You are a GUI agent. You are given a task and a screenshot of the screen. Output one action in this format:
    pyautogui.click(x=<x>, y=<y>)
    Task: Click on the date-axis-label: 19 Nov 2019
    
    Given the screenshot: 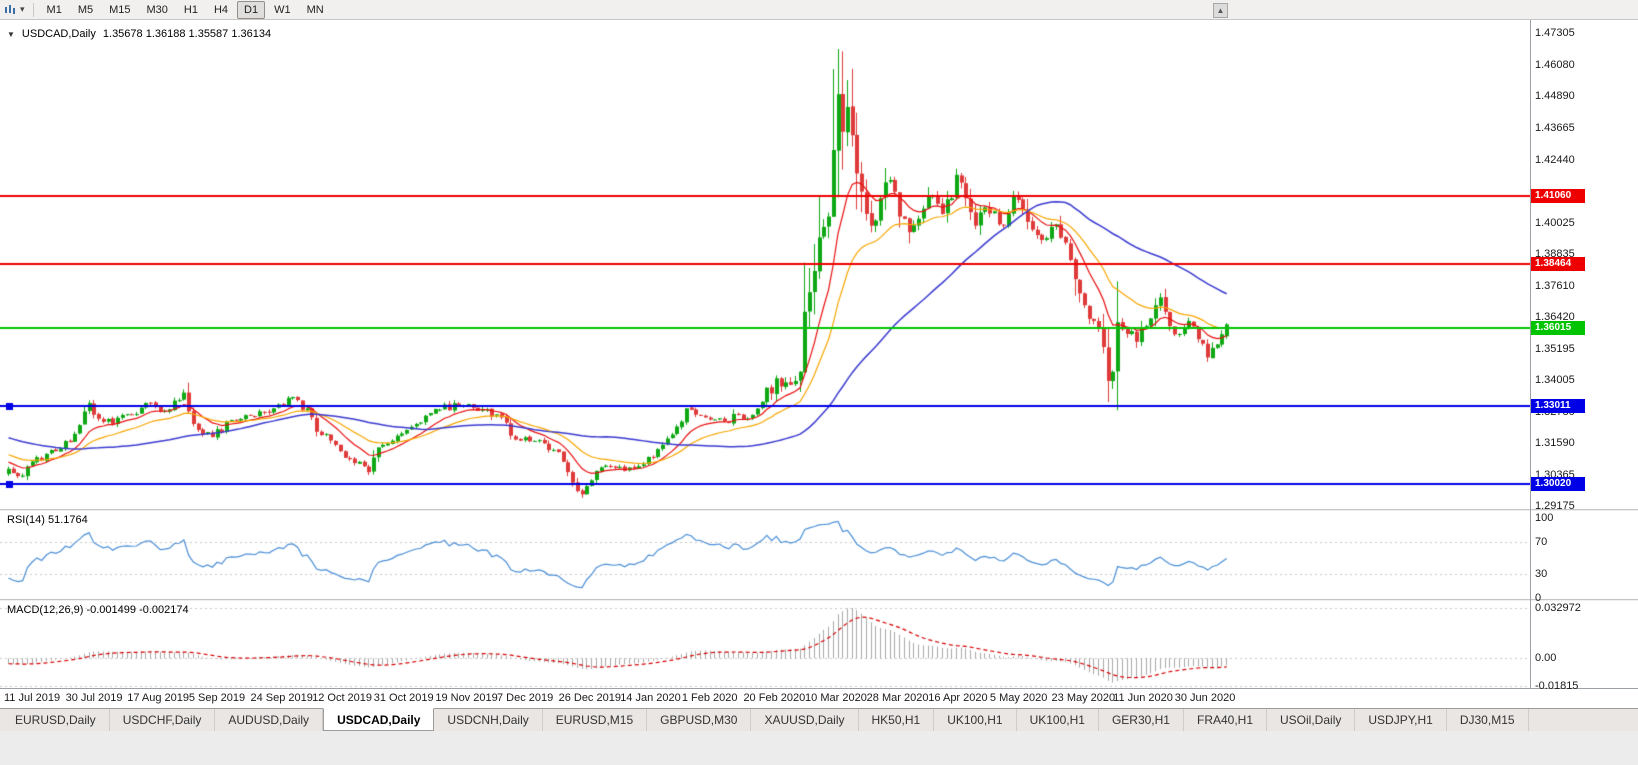 What is the action you would take?
    pyautogui.click(x=466, y=698)
    